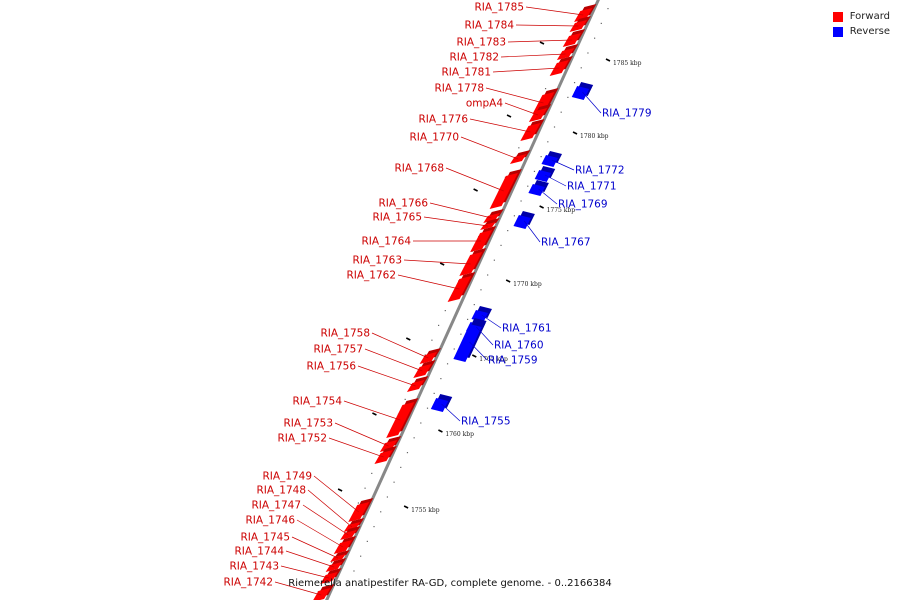 This screenshot has width=900, height=600. I want to click on gene-label: RIA_1761, so click(527, 329).